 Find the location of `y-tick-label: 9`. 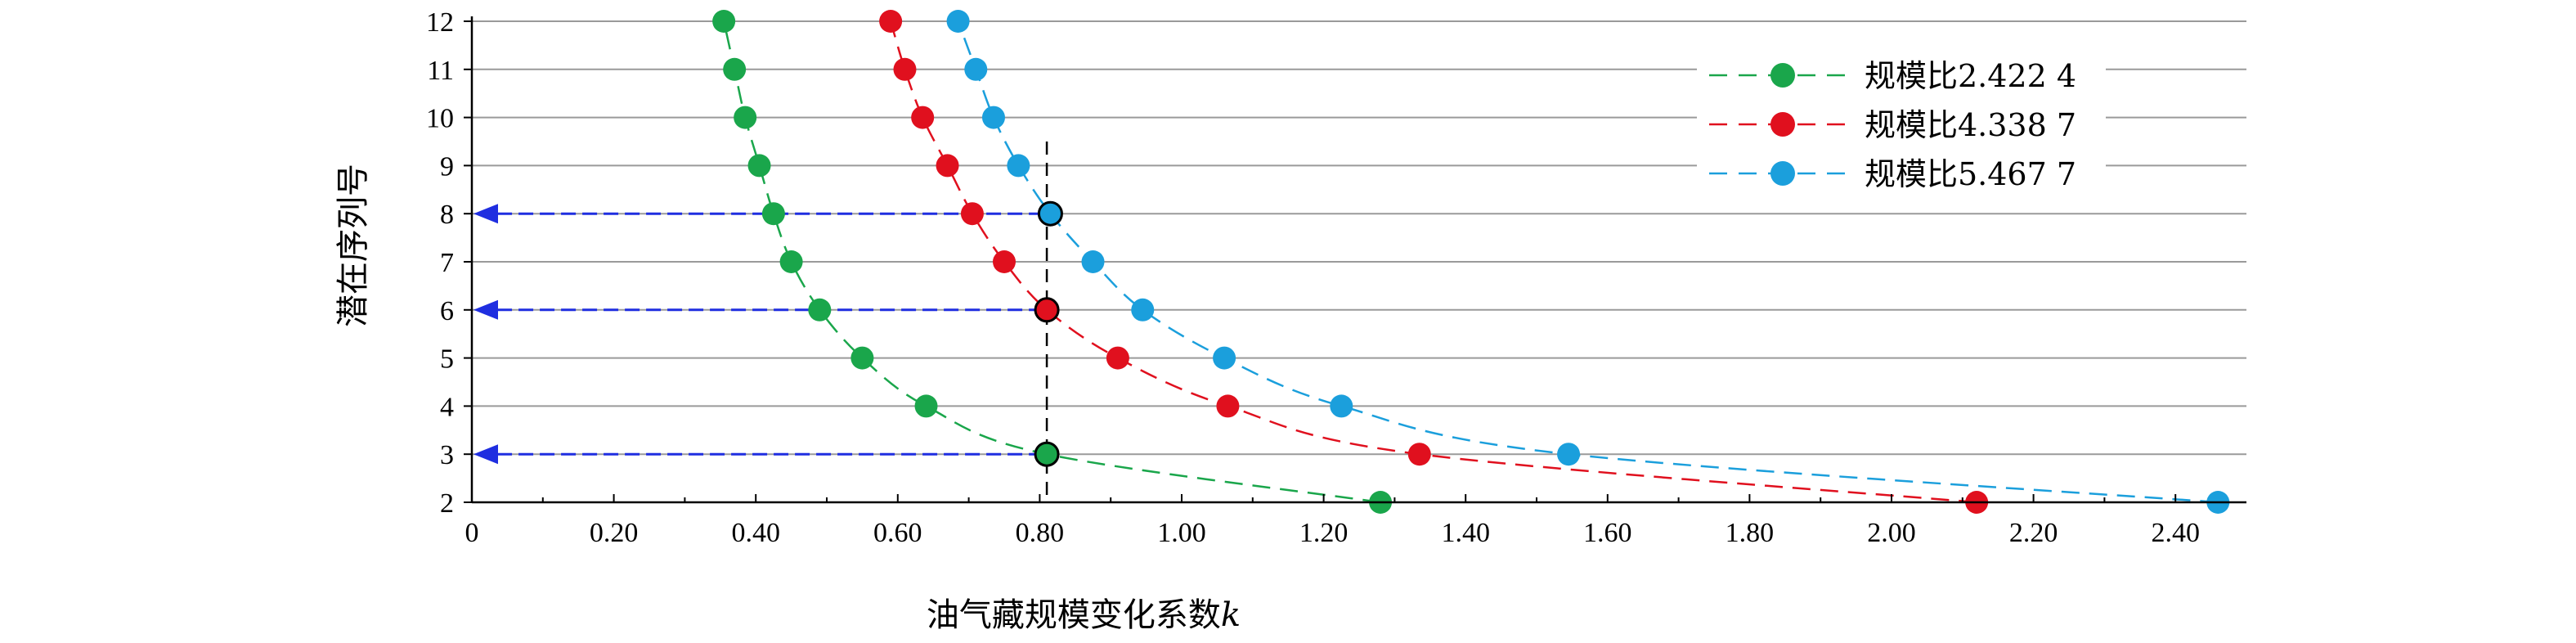

y-tick-label: 9 is located at coordinates (447, 166).